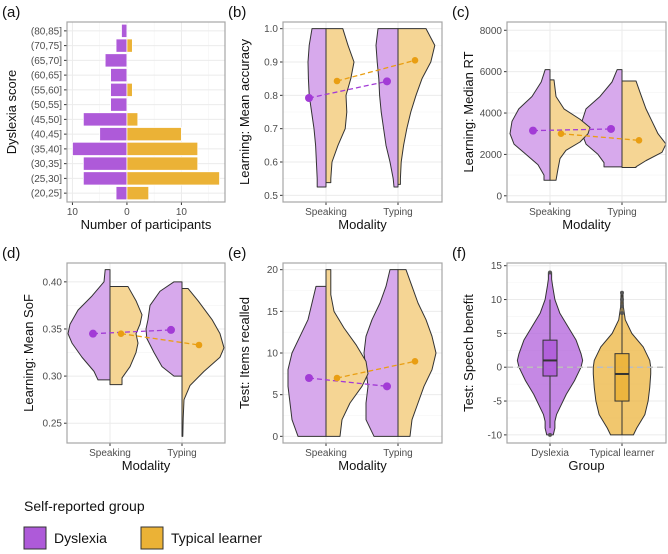 The height and width of the screenshot is (554, 668). Describe the element at coordinates (600, 137) in the screenshot. I see `mean-line-typical` at that location.